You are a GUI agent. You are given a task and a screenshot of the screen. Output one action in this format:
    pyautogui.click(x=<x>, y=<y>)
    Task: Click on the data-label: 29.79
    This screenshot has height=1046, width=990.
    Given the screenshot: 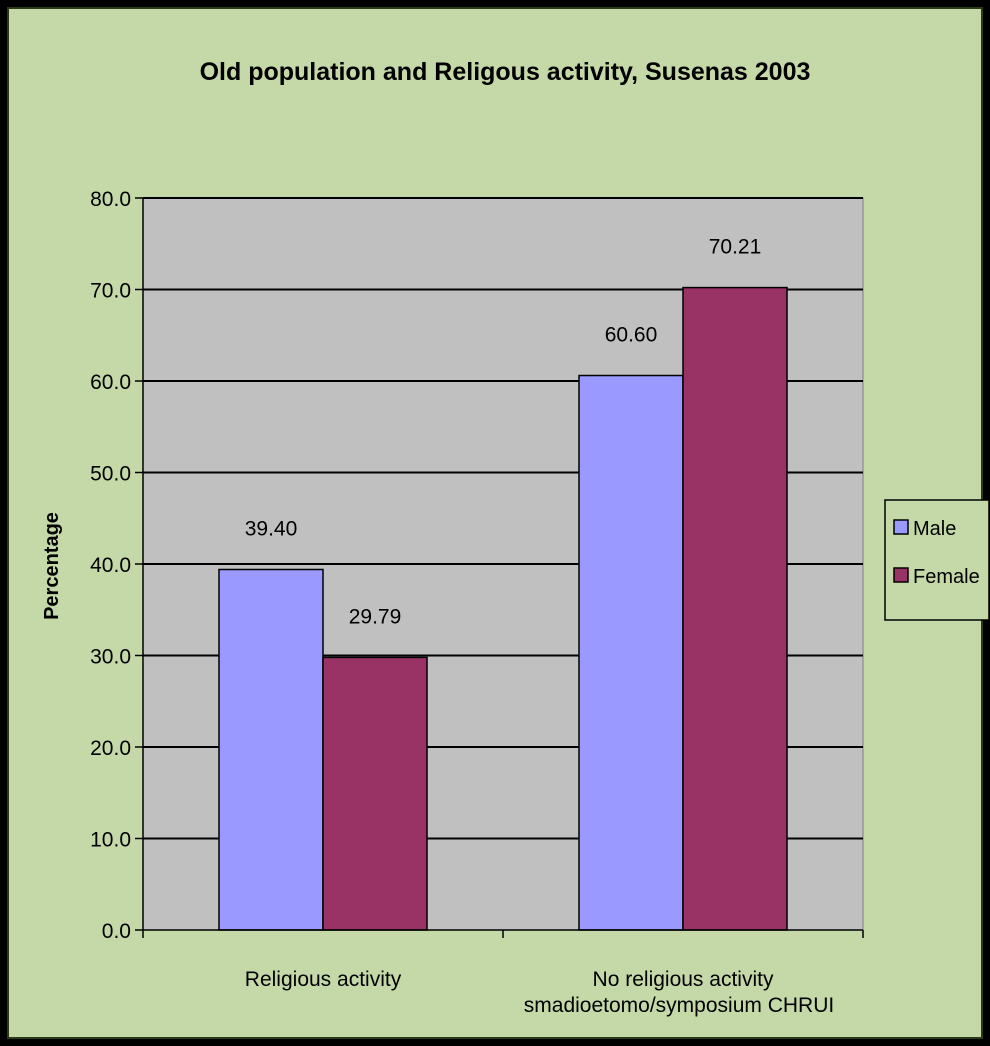 What is the action you would take?
    pyautogui.click(x=375, y=616)
    